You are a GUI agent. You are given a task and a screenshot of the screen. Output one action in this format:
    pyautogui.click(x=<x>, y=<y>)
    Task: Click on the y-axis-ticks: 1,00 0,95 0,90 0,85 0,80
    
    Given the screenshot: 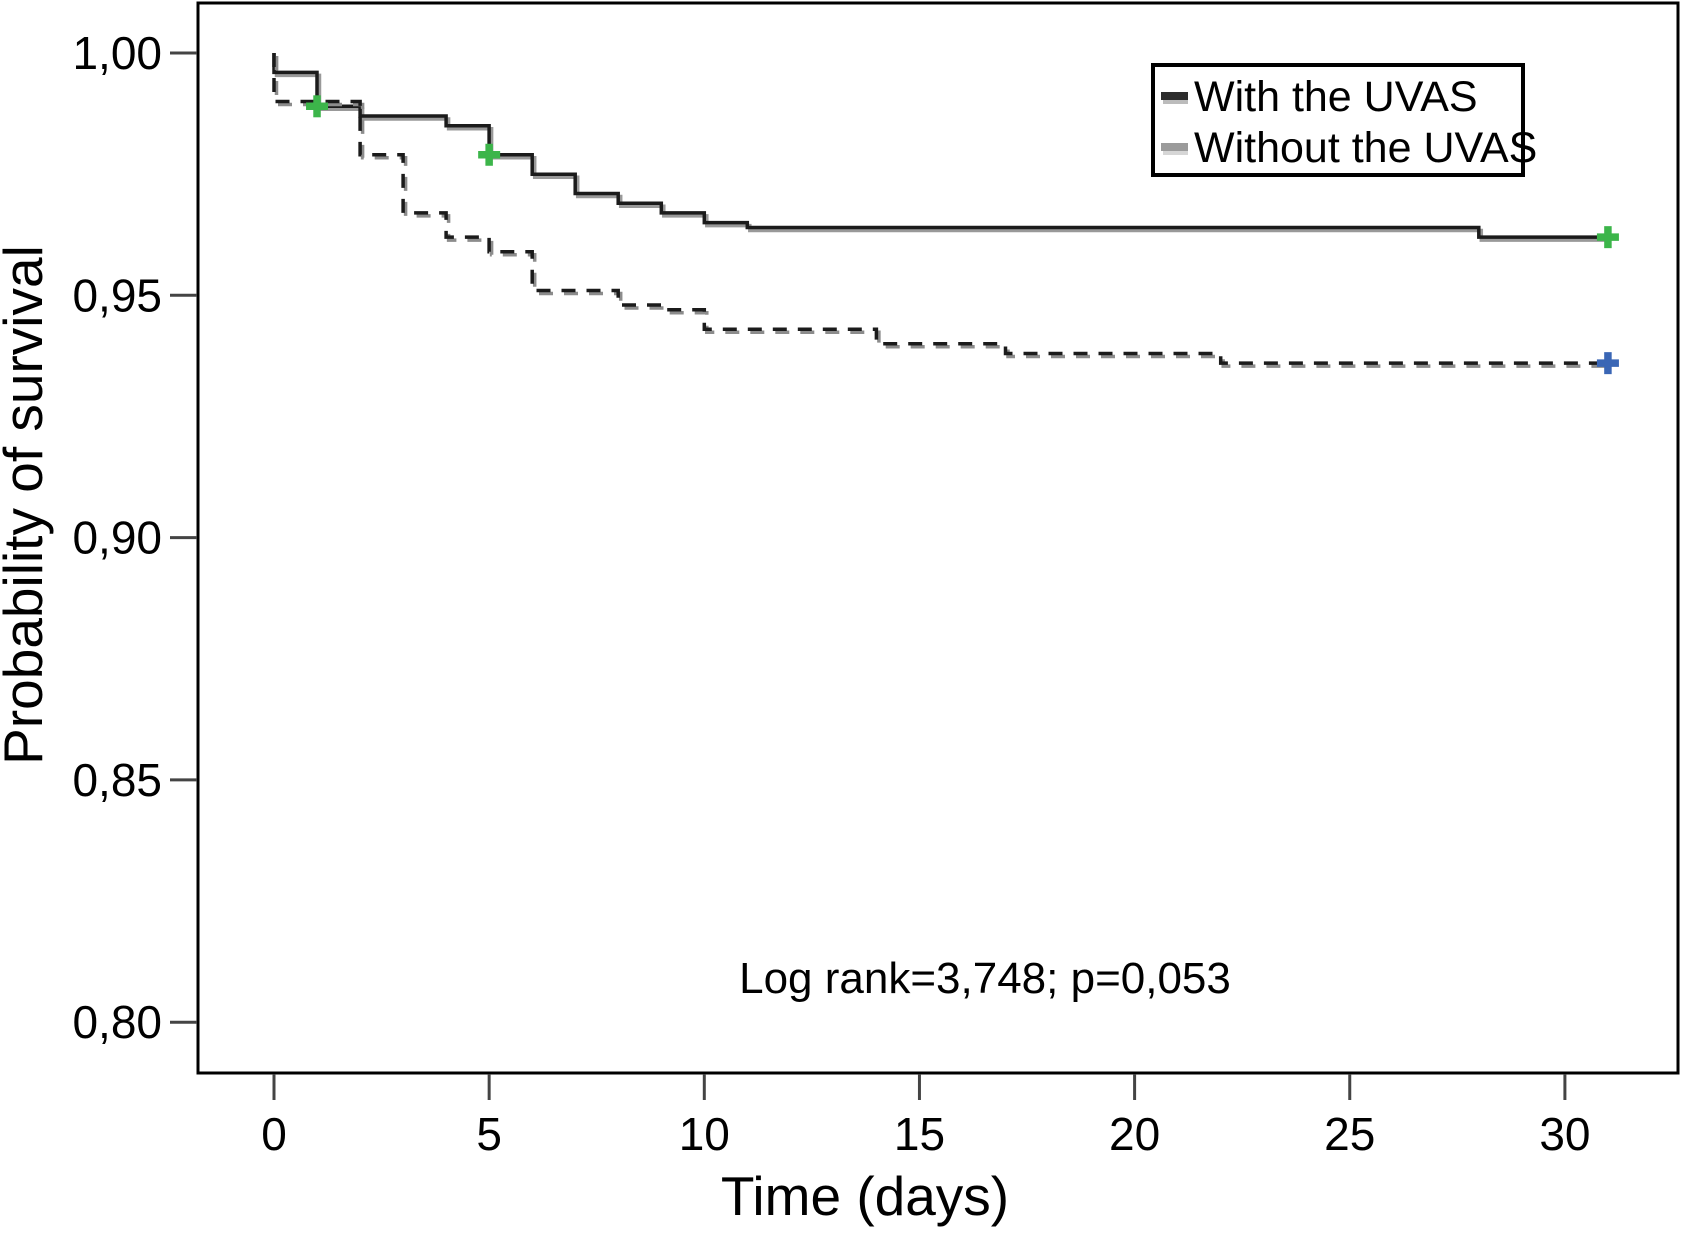 What is the action you would take?
    pyautogui.click(x=134, y=537)
    